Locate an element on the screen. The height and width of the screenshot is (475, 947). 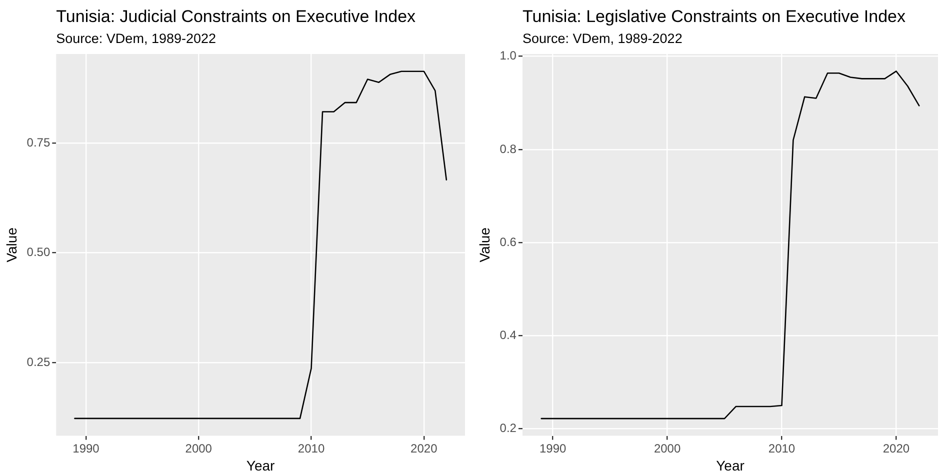
chart-title: Tunisia: Judicial Constraints on Executive Index is located at coordinates (236, 16).